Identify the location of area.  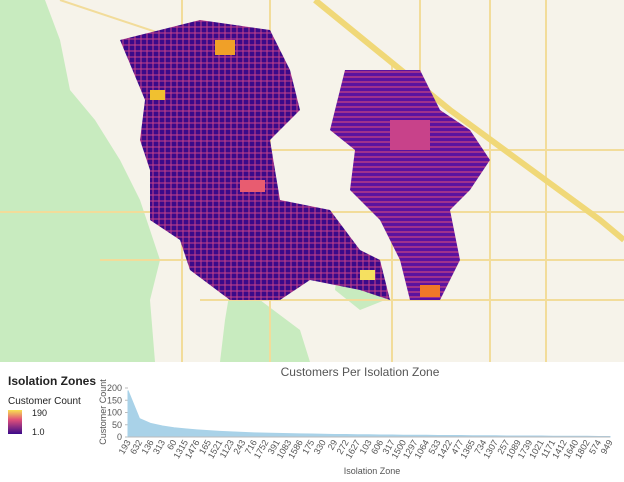
(369, 414).